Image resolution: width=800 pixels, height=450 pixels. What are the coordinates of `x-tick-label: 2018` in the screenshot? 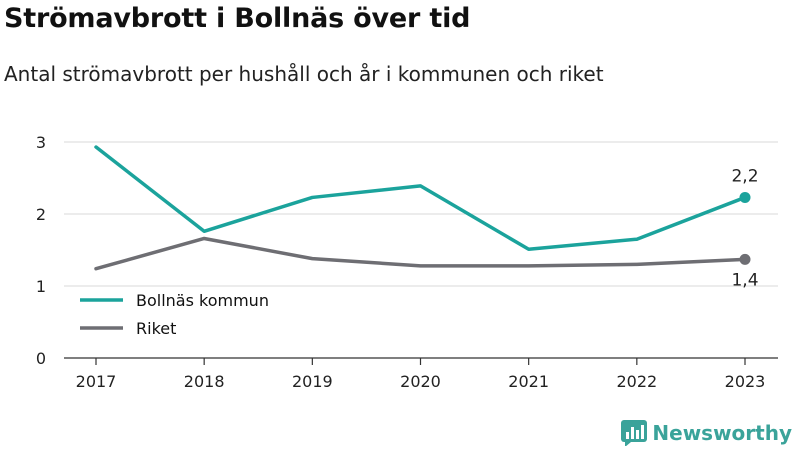 It's located at (204, 381).